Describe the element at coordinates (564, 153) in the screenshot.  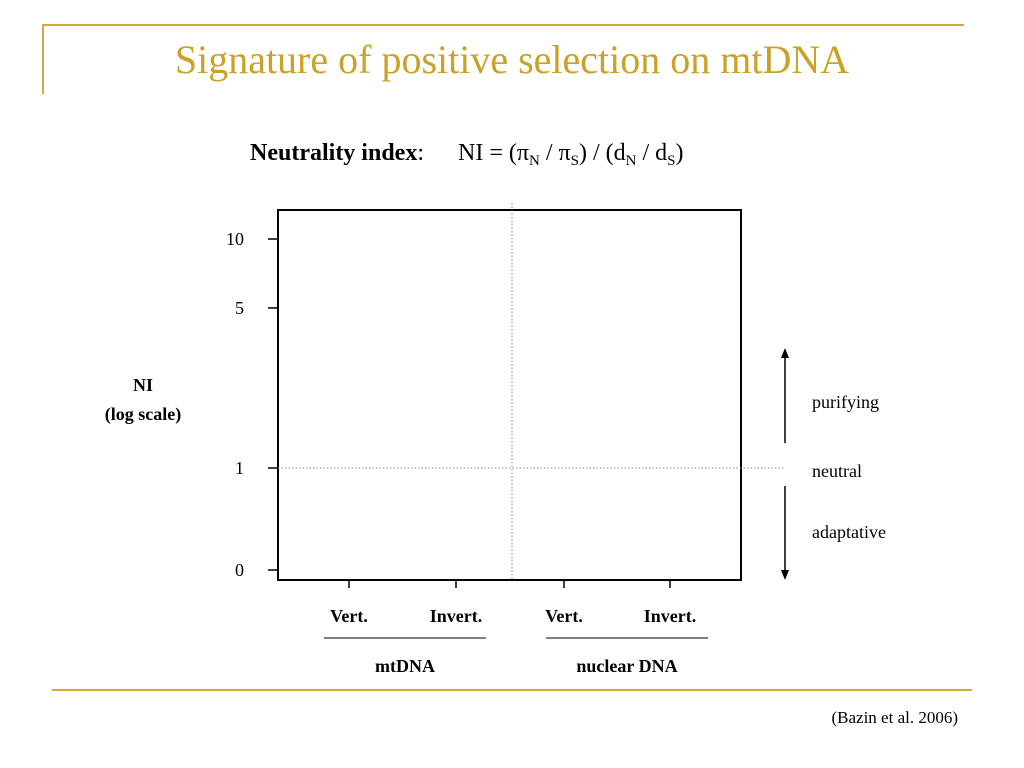
I see `formula-pi-s: π` at that location.